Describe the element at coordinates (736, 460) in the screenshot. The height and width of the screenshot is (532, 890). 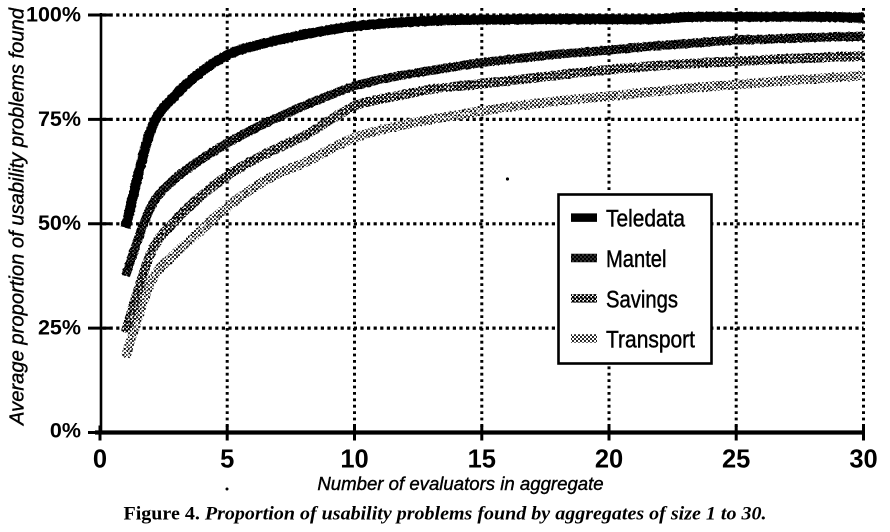
I see `svg-text: 25` at that location.